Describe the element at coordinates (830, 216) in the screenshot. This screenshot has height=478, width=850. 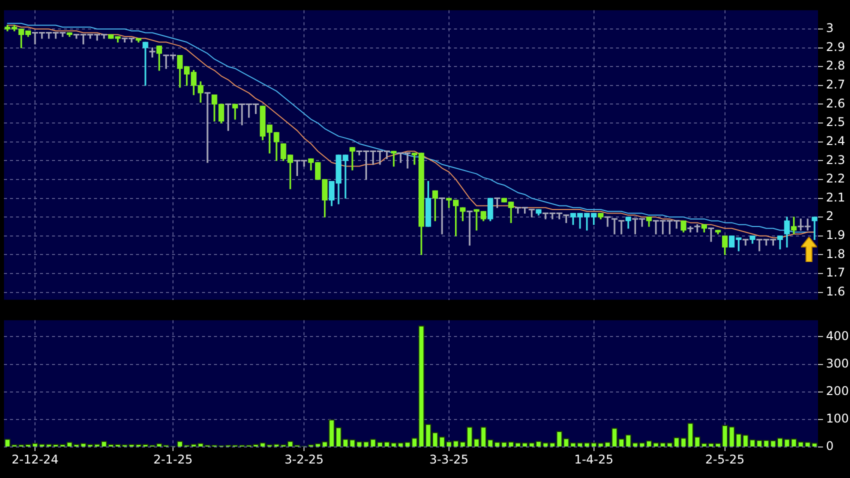
I see `y-tick-label: 2` at that location.